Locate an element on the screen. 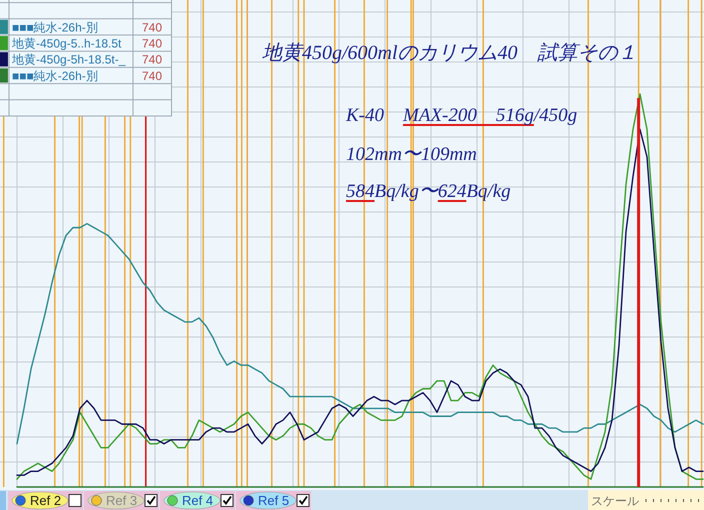 Image resolution: width=704 pixels, height=510 pixels. legend-label: 地黄-450g-5h-18.5t-_ is located at coordinates (68, 59).